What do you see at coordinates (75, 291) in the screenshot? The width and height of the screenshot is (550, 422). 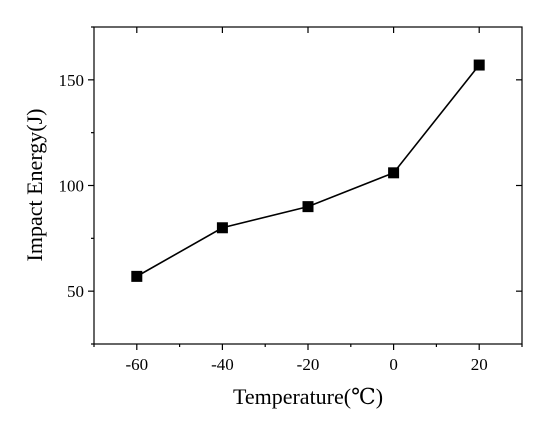 I see `y-tick-label: 50` at bounding box center [75, 291].